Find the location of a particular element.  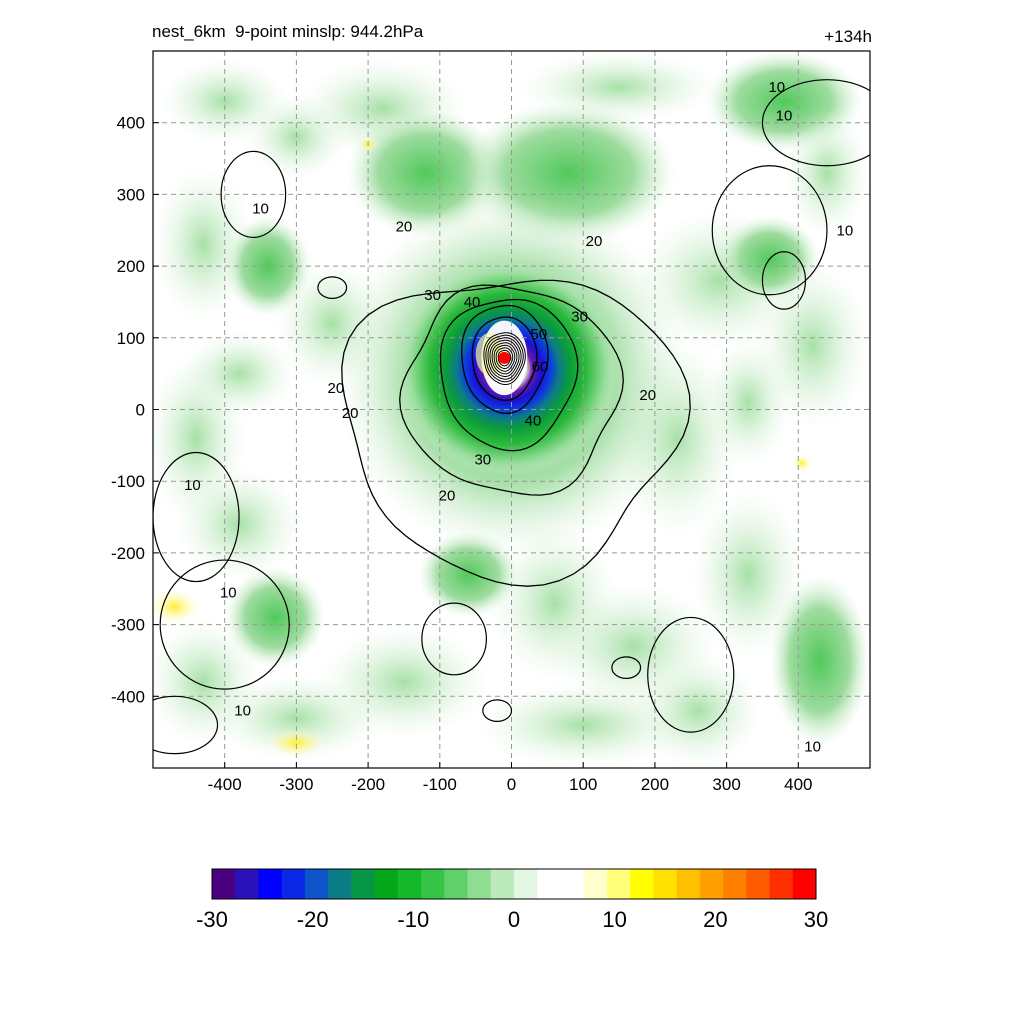

colorbar-ticks: -30 -20 -10 0 10 20 30 is located at coordinates (512, 919).